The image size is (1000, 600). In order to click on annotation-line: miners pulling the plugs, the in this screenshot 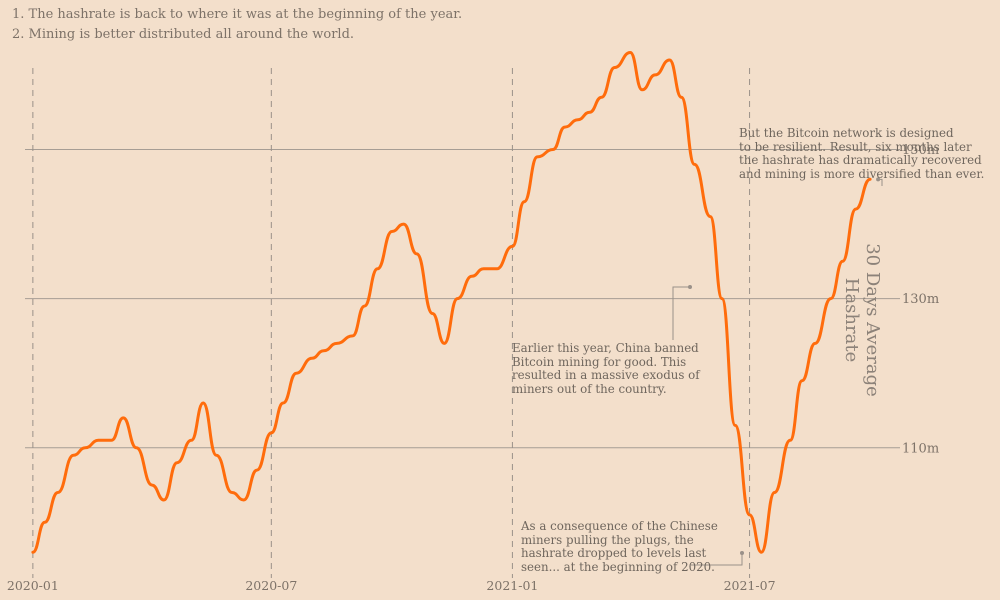, I will do `click(607, 539)`.